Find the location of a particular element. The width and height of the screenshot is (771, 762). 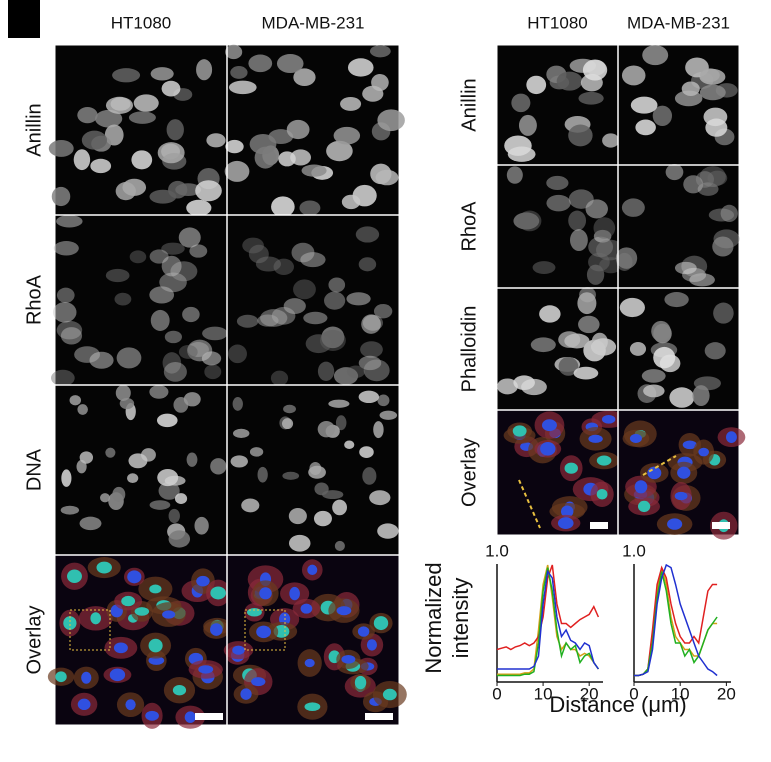

column-label: MDA-MB-231 is located at coordinates (313, 22).